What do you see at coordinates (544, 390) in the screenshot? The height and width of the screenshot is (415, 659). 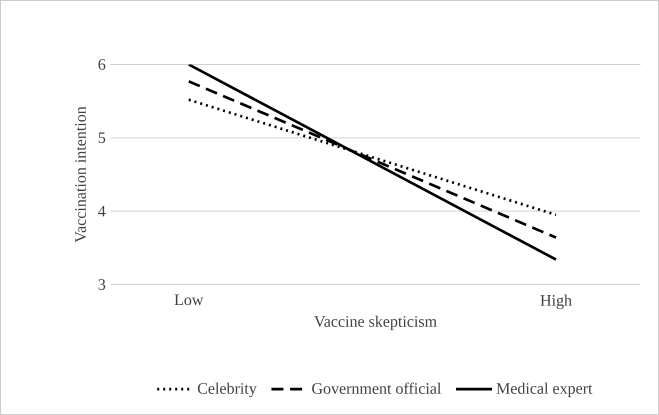 I see `legend-label: Medical expert` at bounding box center [544, 390].